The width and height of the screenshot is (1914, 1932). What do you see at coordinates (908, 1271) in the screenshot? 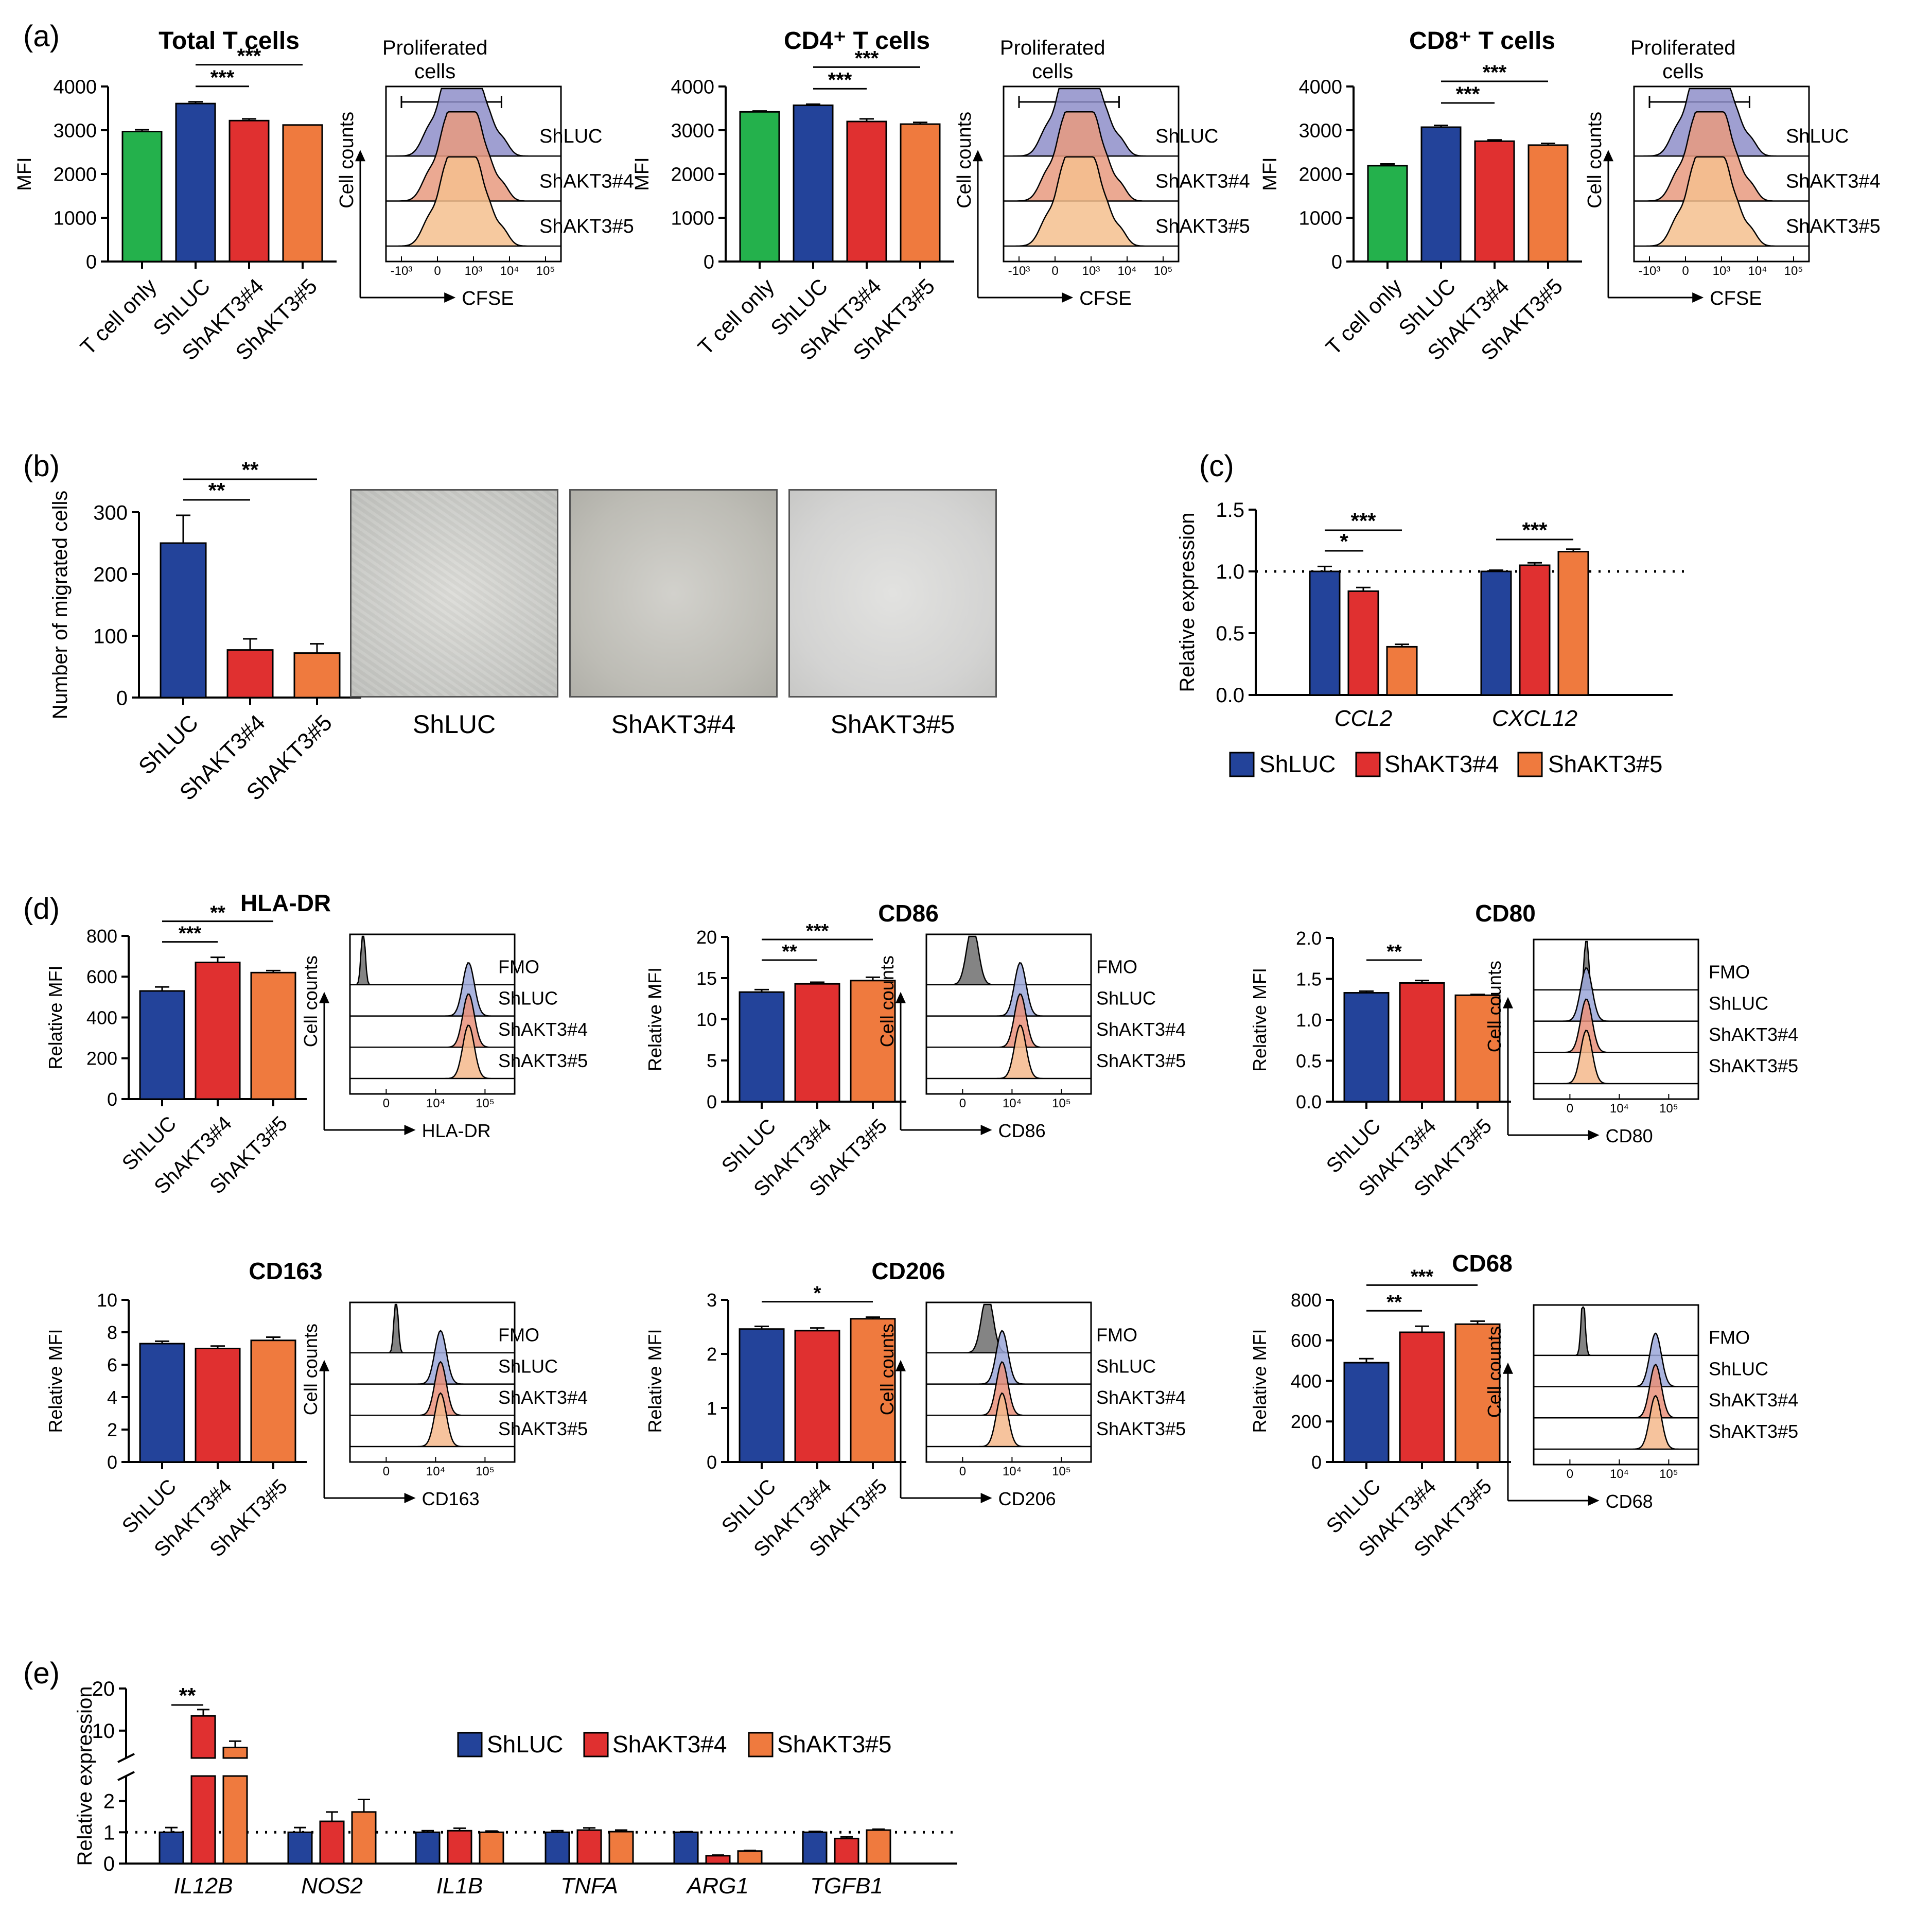
I see `chart-title: CD206` at bounding box center [908, 1271].